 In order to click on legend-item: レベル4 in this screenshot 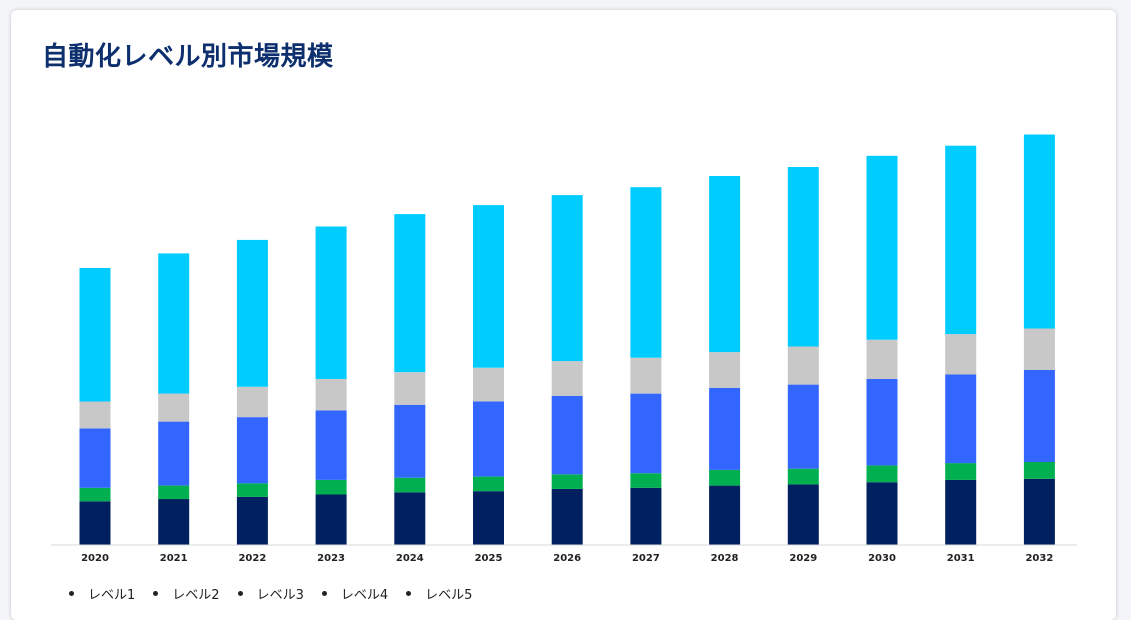, I will do `click(355, 593)`.